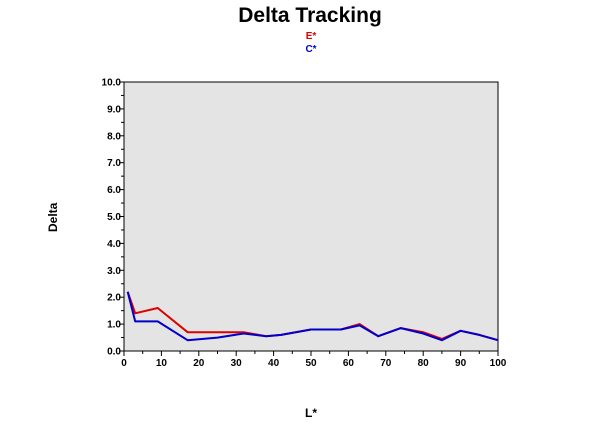 The height and width of the screenshot is (423, 600). What do you see at coordinates (114, 352) in the screenshot?
I see `y-tick-label: 0.0` at bounding box center [114, 352].